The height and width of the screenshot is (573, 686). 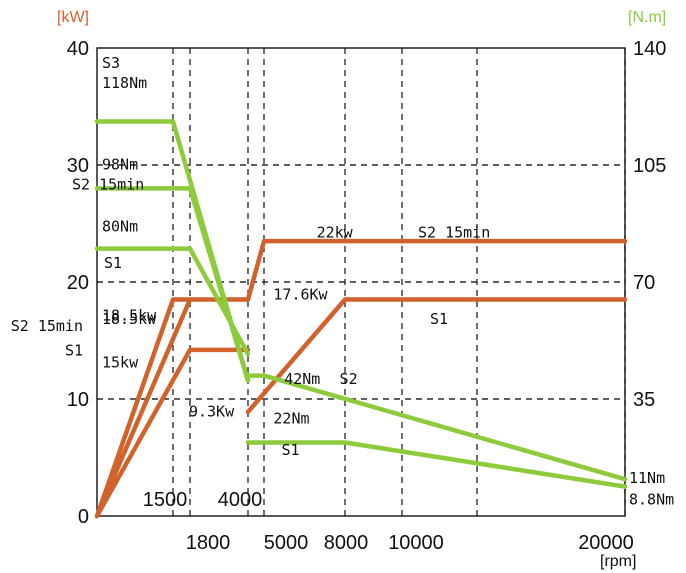 I want to click on y-left-tick-label: 10, so click(x=78, y=400).